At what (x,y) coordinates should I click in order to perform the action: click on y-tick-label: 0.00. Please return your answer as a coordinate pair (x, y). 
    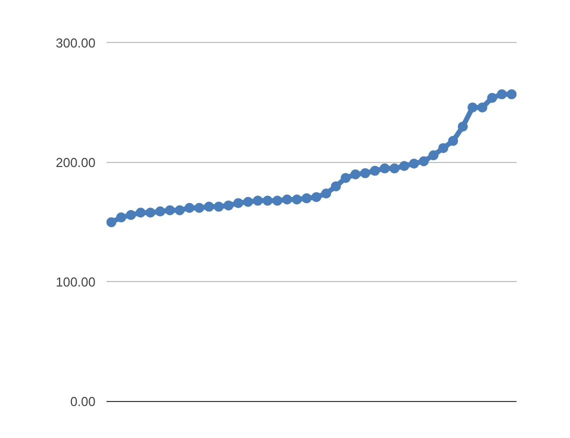
    Looking at the image, I should click on (83, 401).